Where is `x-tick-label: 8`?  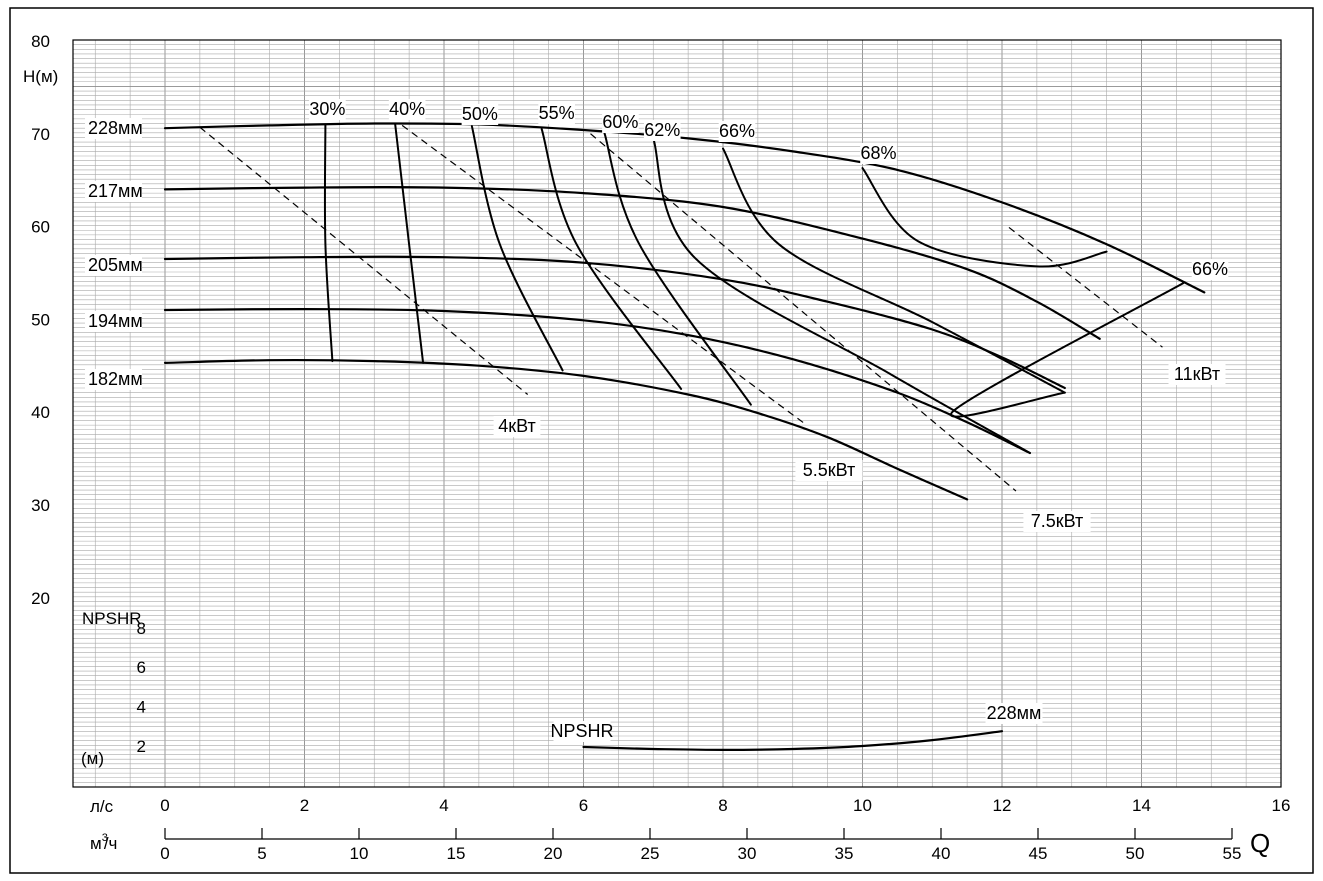
x-tick-label: 8 is located at coordinates (722, 805).